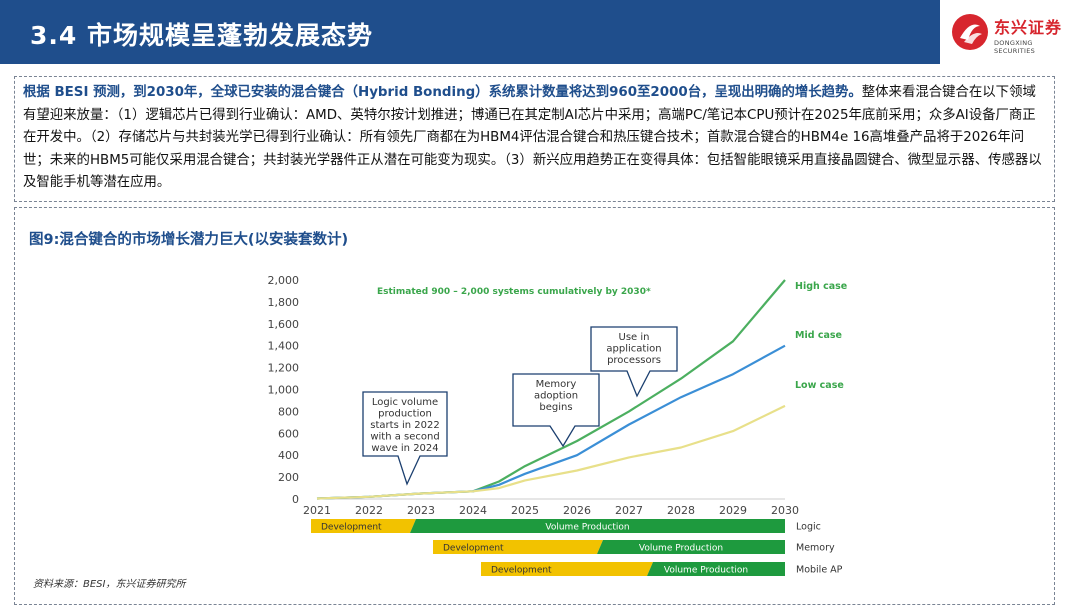  Describe the element at coordinates (109, 584) in the screenshot. I see `figure-source: 资料来源：BESI，东兴证券研究所` at that location.